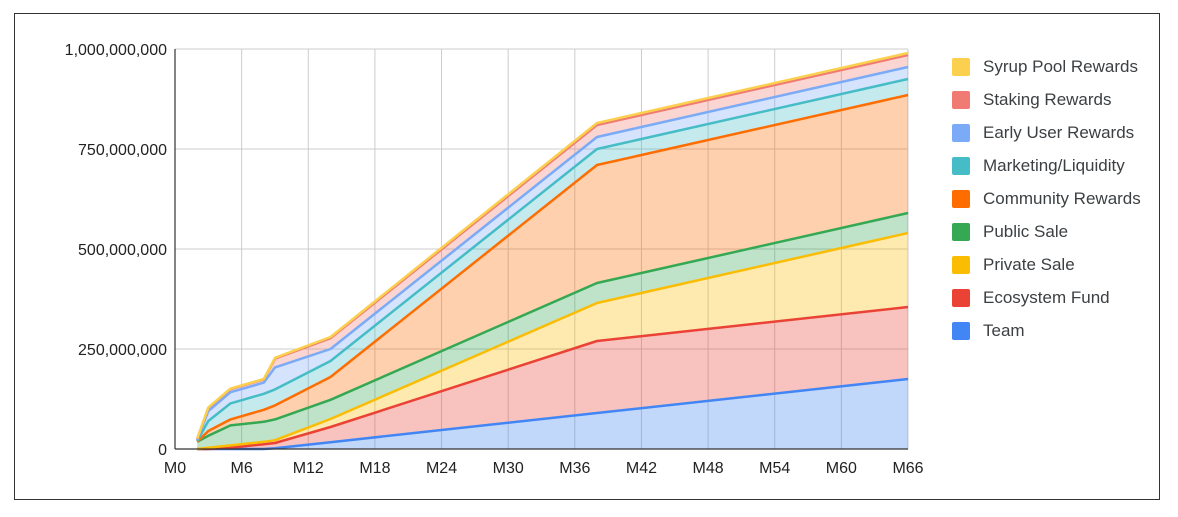 This screenshot has width=1178, height=517. Describe the element at coordinates (162, 450) in the screenshot. I see `y-tick-label: 0` at that location.